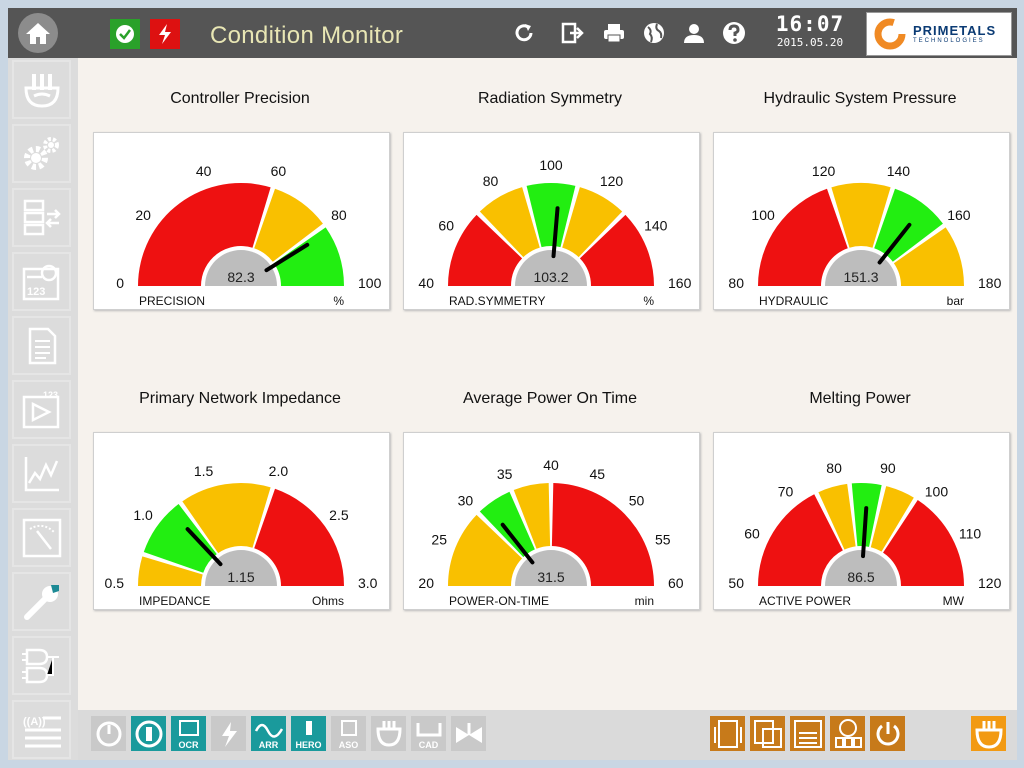 Image resolution: width=1024 pixels, height=768 pixels. I want to click on gauge-unit: min, so click(644, 601).